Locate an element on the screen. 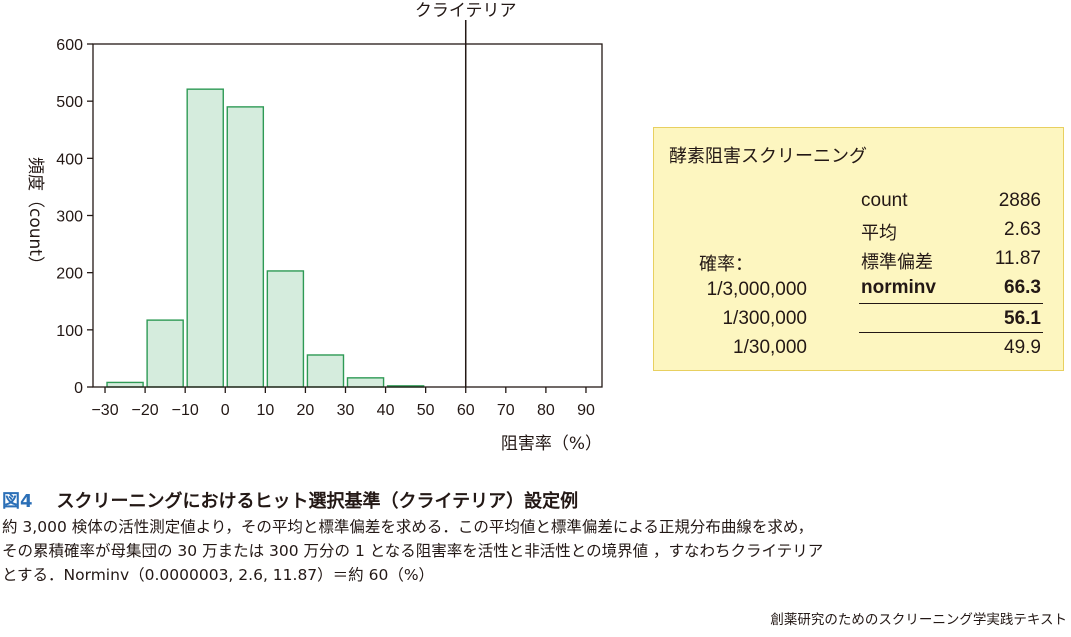 This screenshot has width=1071, height=637. x-tick-label-0: 0 is located at coordinates (225, 410).